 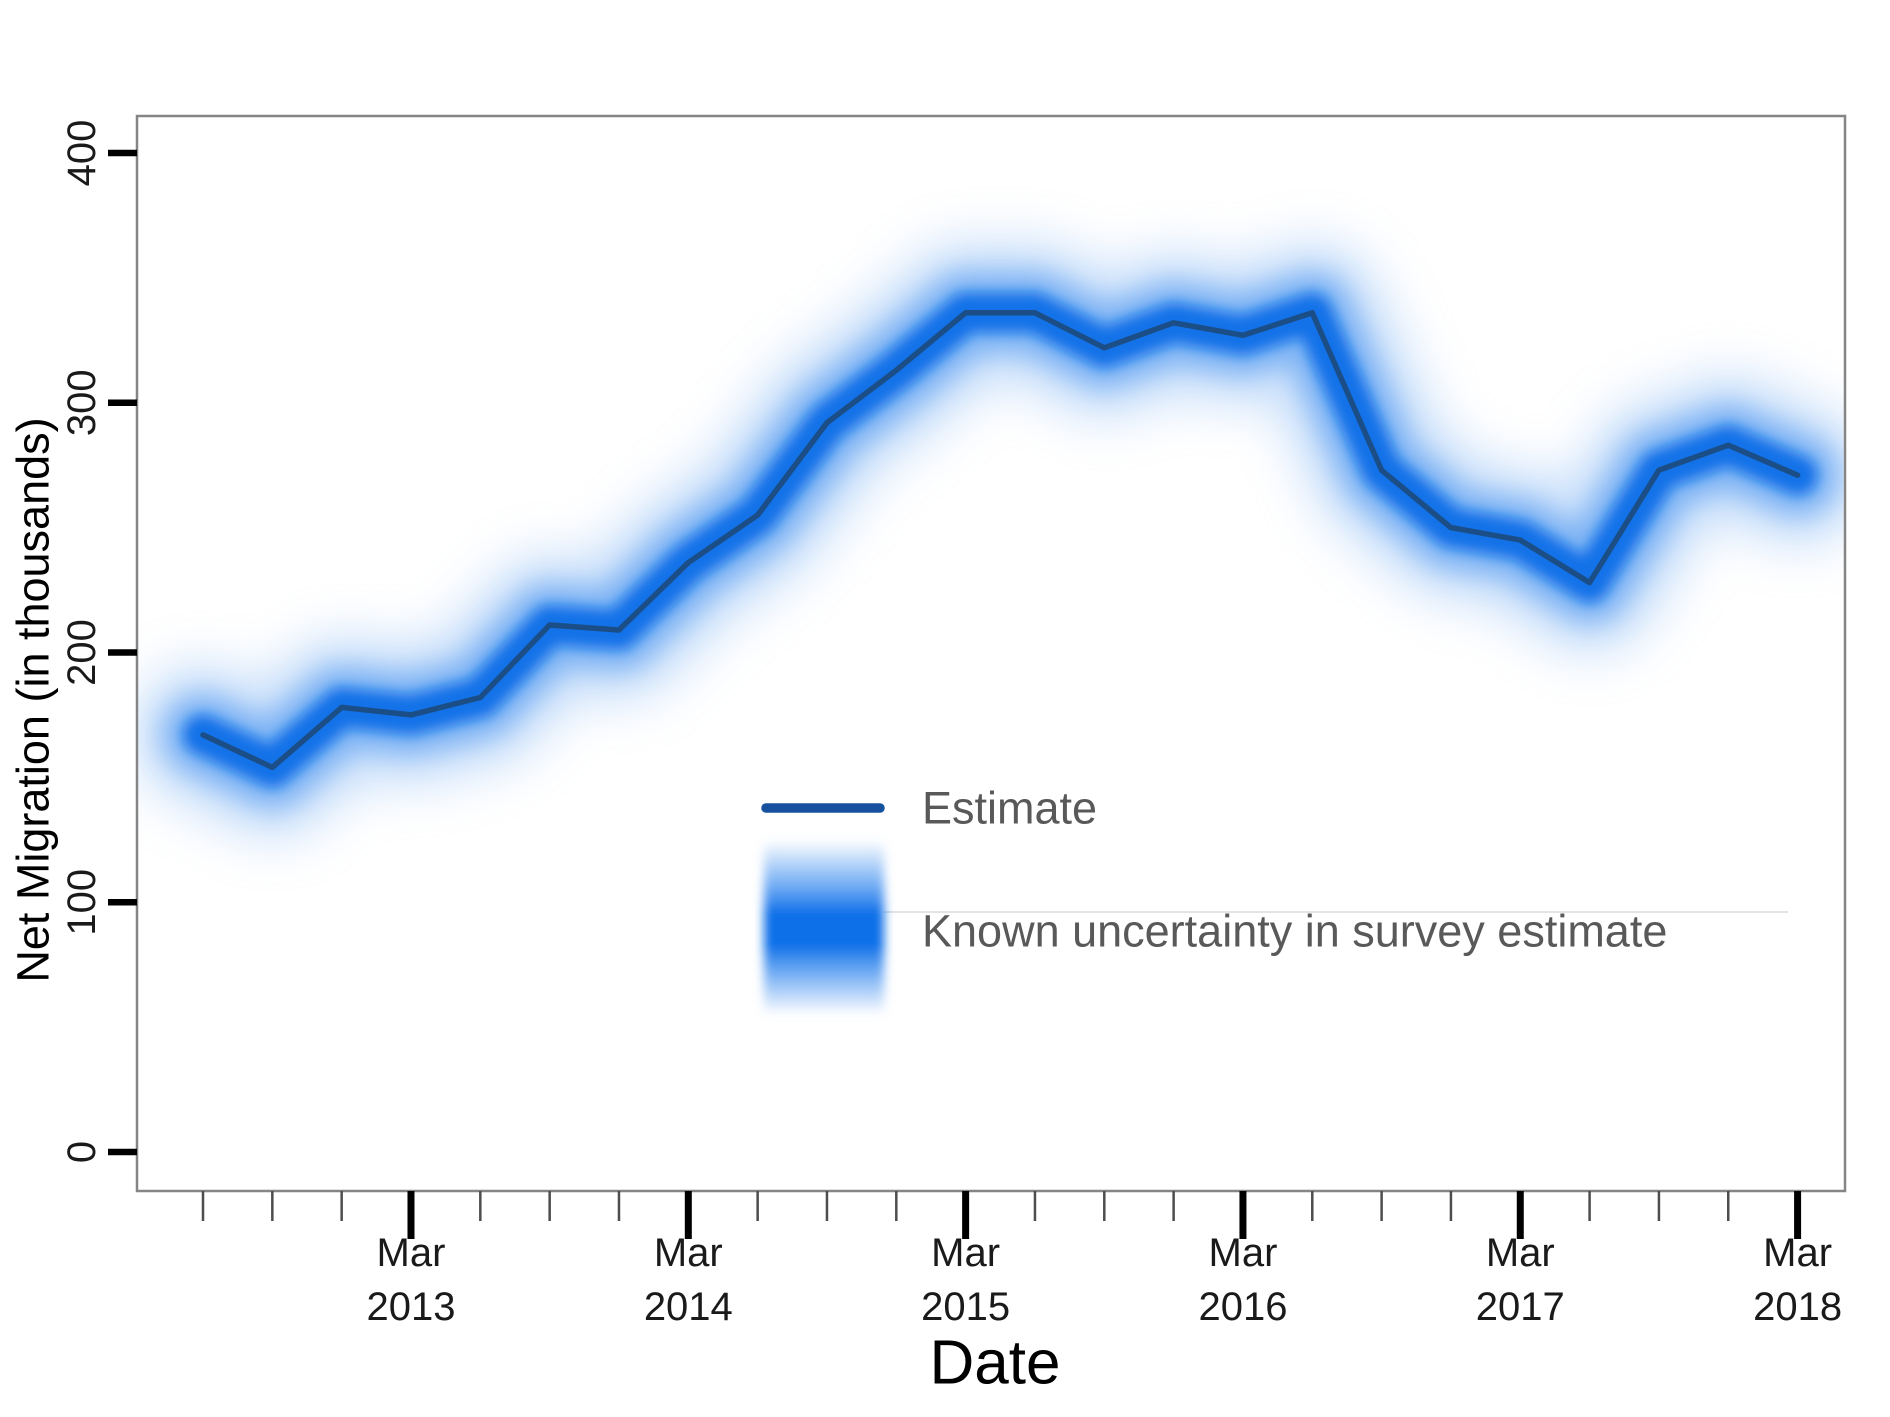 I want to click on x-tick-label-year: 2014, so click(x=688, y=1307).